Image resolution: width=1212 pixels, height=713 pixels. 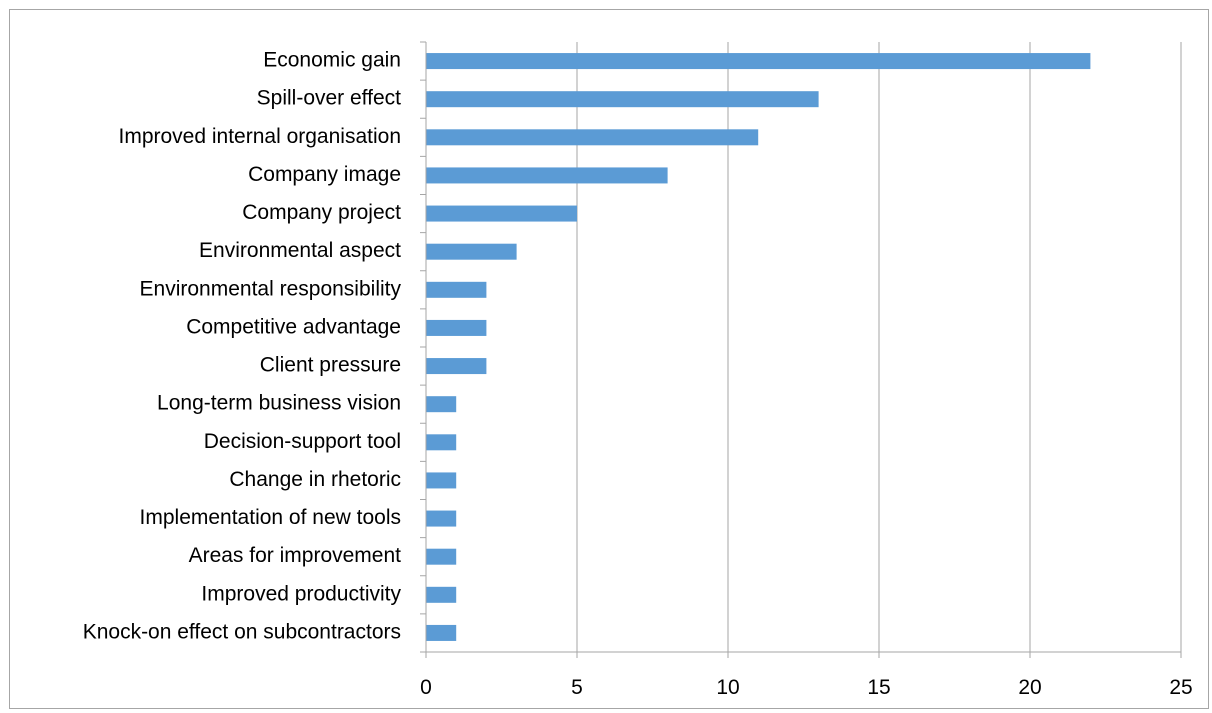 What do you see at coordinates (426, 687) in the screenshot?
I see `x-axis-tick-label: 0` at bounding box center [426, 687].